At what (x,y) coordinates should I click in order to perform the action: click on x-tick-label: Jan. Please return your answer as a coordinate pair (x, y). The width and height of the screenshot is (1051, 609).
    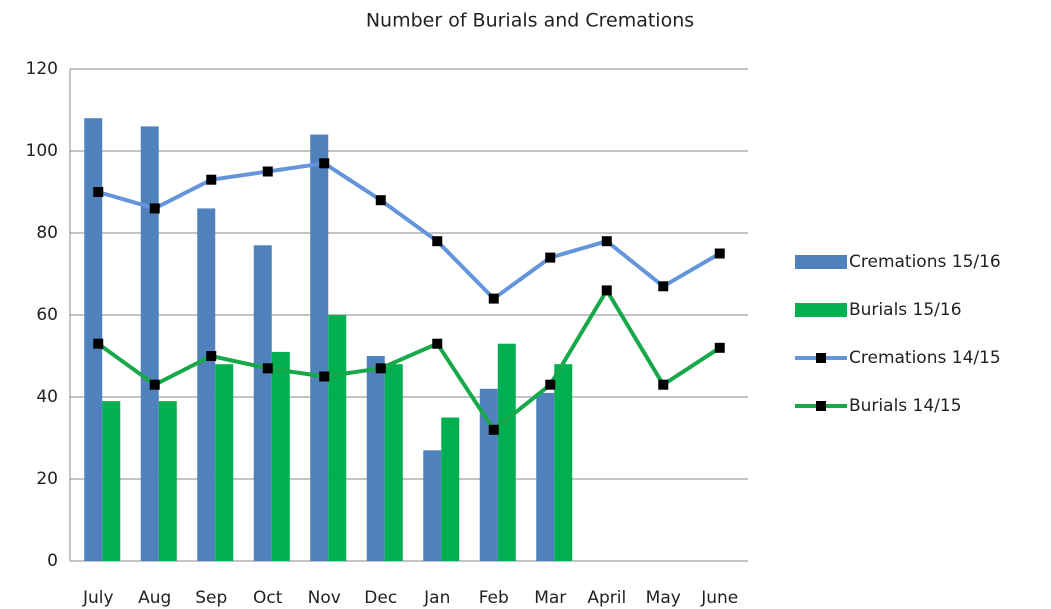
    Looking at the image, I should click on (436, 598).